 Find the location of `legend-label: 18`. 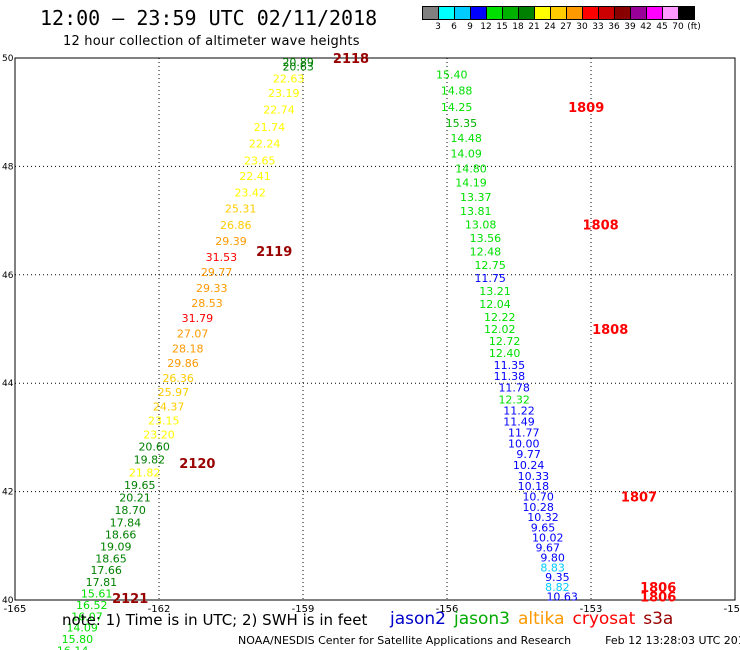

legend-label: 18 is located at coordinates (518, 27).